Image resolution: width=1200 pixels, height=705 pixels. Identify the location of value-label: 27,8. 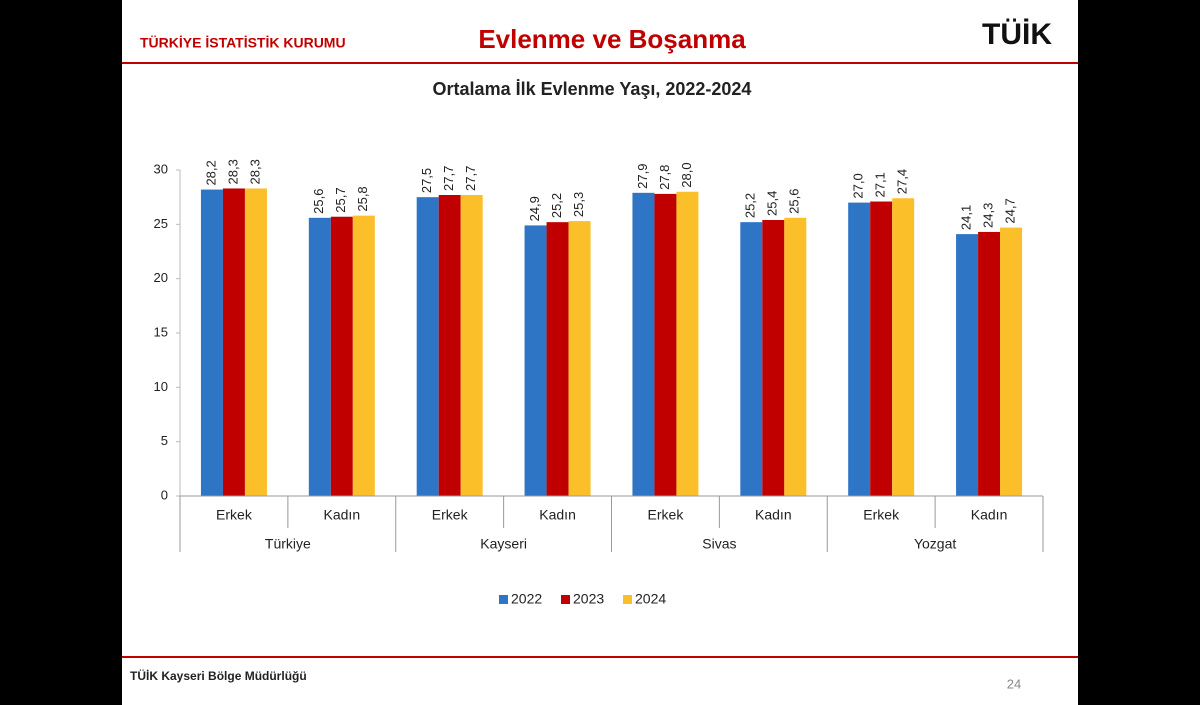
(664, 177).